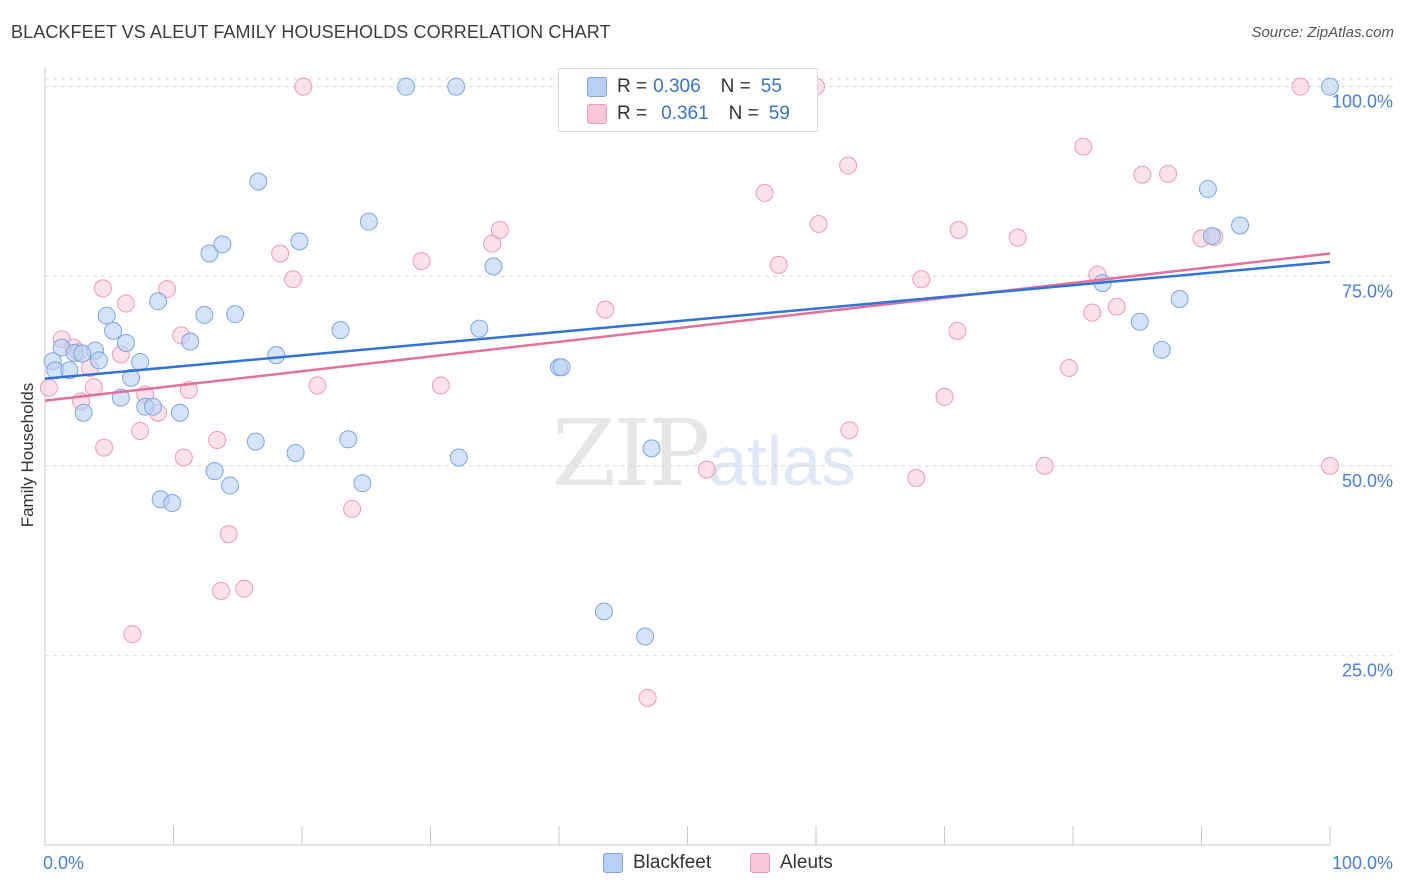  What do you see at coordinates (685, 113) in the screenshot?
I see `r-value: 0.361` at bounding box center [685, 113].